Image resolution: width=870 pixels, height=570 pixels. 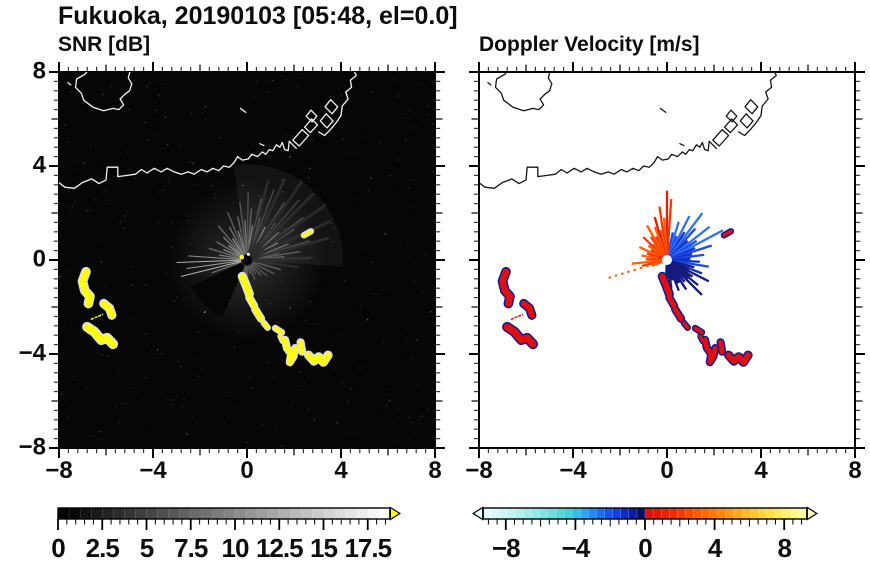 What do you see at coordinates (39, 165) in the screenshot?
I see `y-tick-label: 4` at bounding box center [39, 165].